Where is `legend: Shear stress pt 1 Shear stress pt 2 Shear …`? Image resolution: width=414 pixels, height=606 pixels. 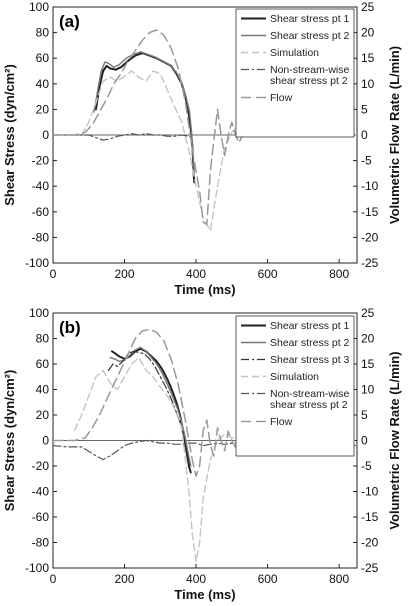
legend: Shear stress pt 1 Shear stress pt 2 Shear … is located at coordinates (295, 386).